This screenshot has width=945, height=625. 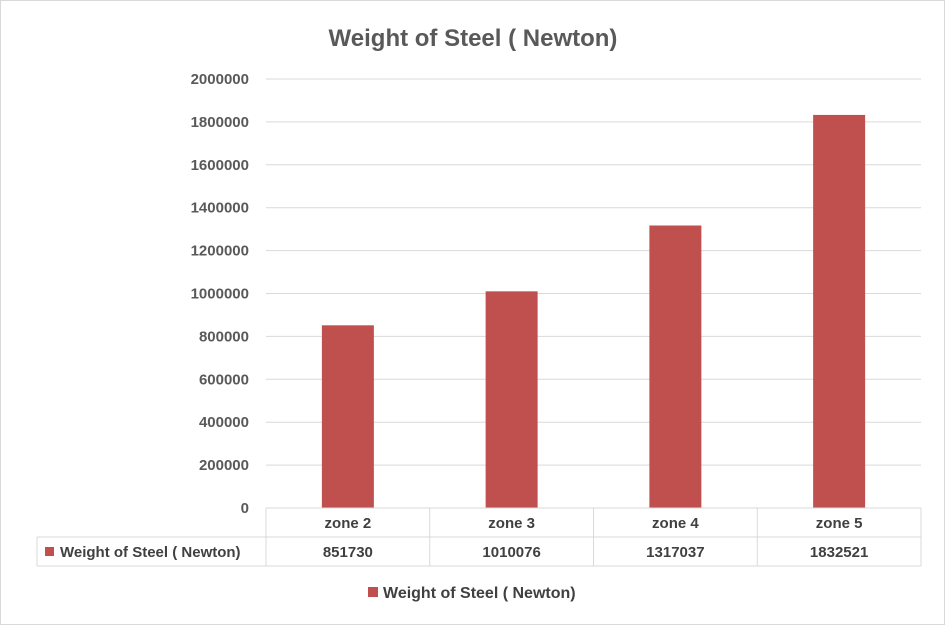 What do you see at coordinates (511, 552) in the screenshot?
I see `data-label: 1010076` at bounding box center [511, 552].